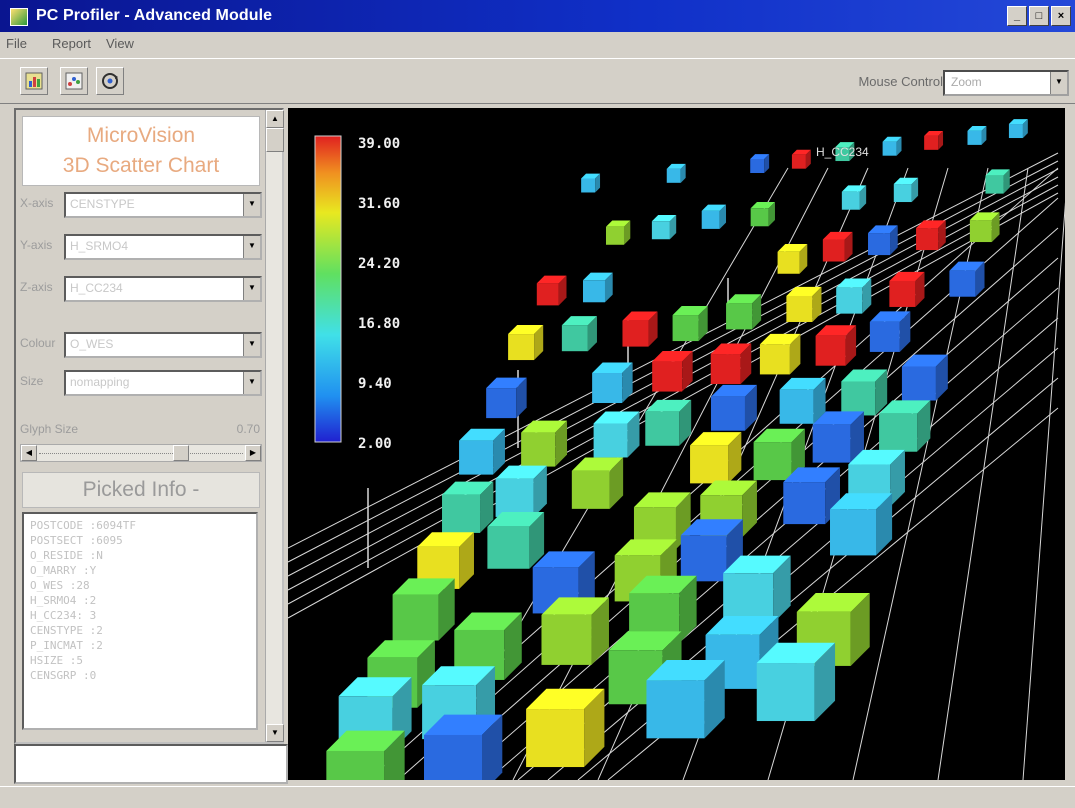  I want to click on slider-thumb, so click(181, 453).